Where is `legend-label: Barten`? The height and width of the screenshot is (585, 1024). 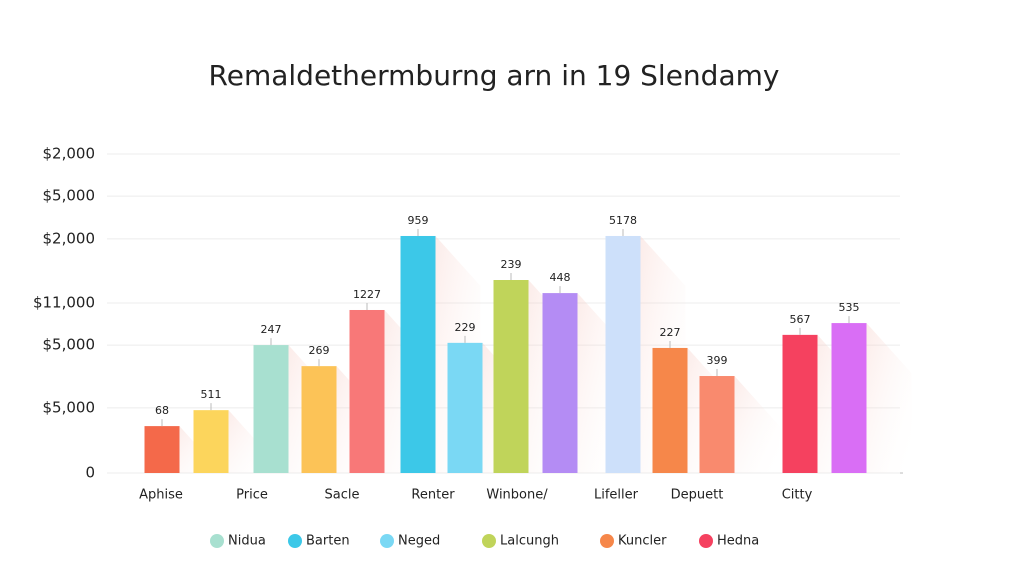
legend-label: Barten is located at coordinates (328, 541).